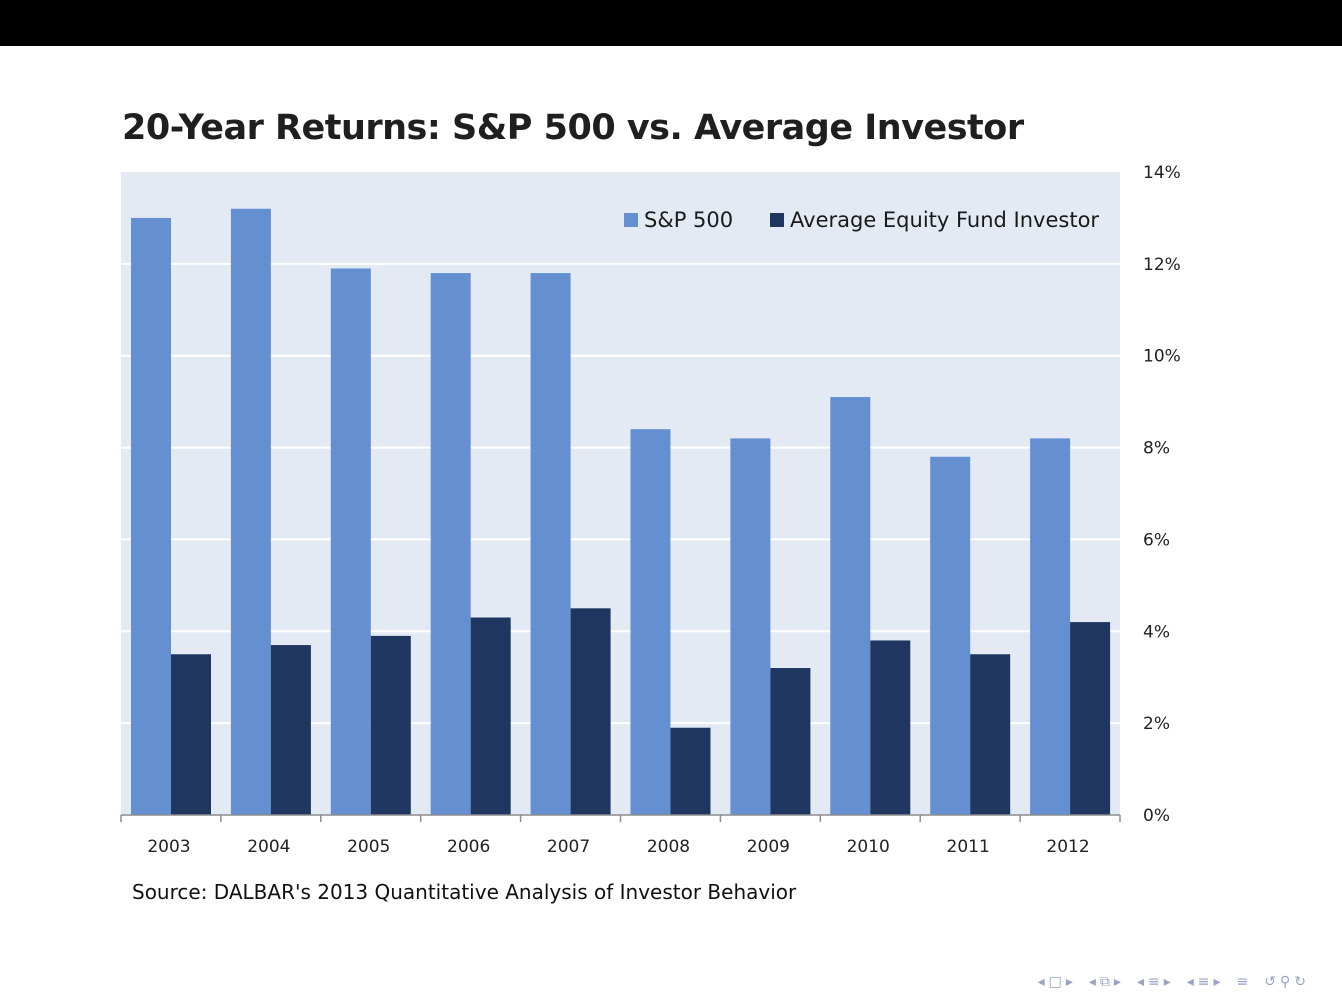 The height and width of the screenshot is (998, 1342). What do you see at coordinates (944, 220) in the screenshot?
I see `legend-label-investor: Average Equity Fund Investor` at bounding box center [944, 220].